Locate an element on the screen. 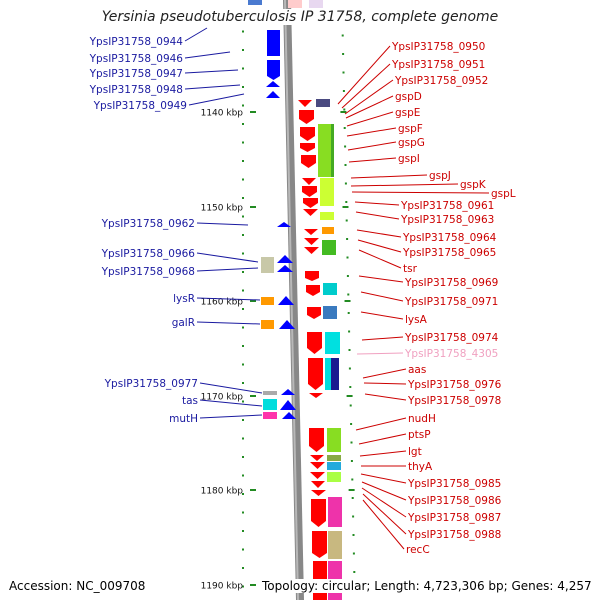 This screenshot has height=600, width=600. gene-label-right: recC is located at coordinates (418, 550).